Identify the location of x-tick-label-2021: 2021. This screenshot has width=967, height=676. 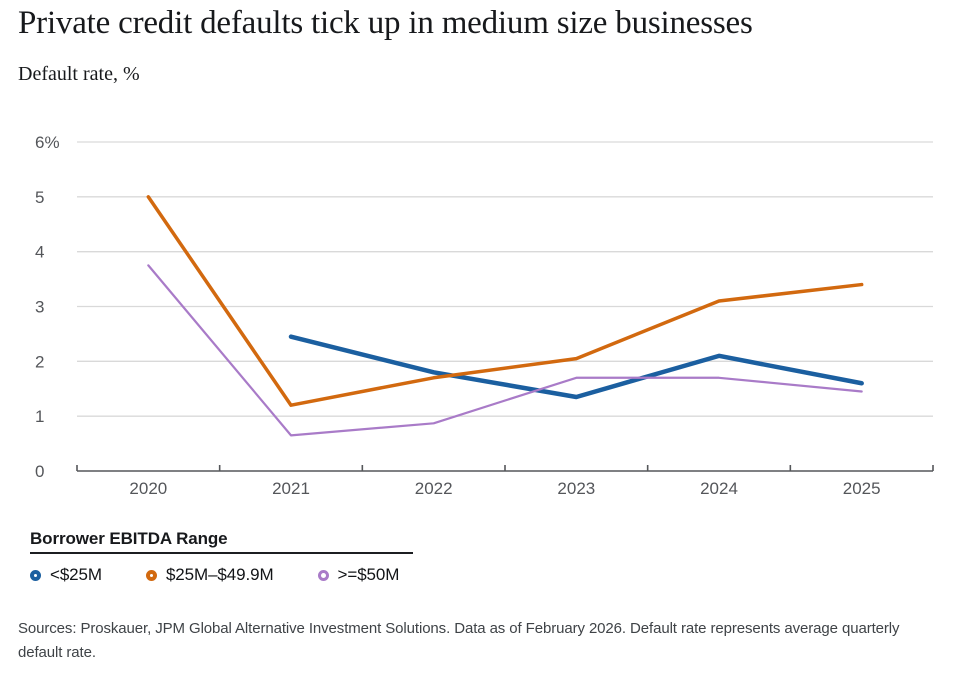
(291, 488).